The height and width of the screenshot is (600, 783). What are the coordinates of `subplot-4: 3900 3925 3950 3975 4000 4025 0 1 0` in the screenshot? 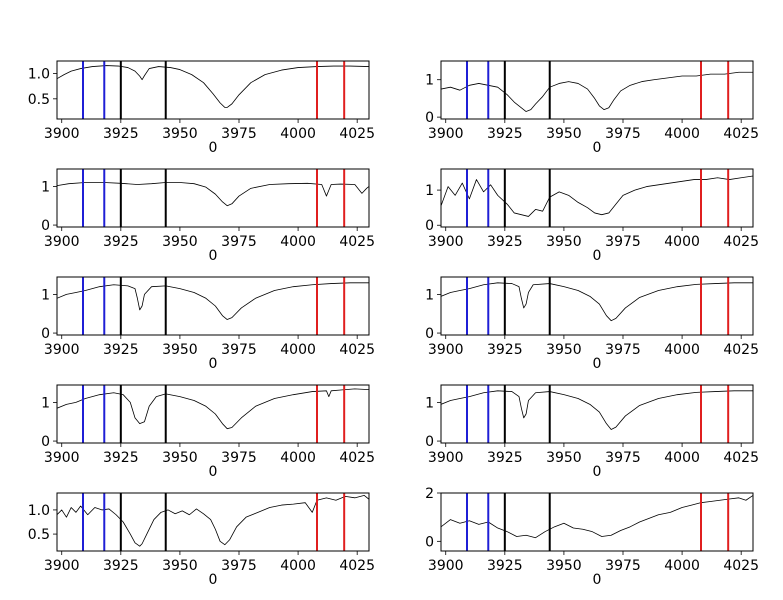 It's located at (592, 216).